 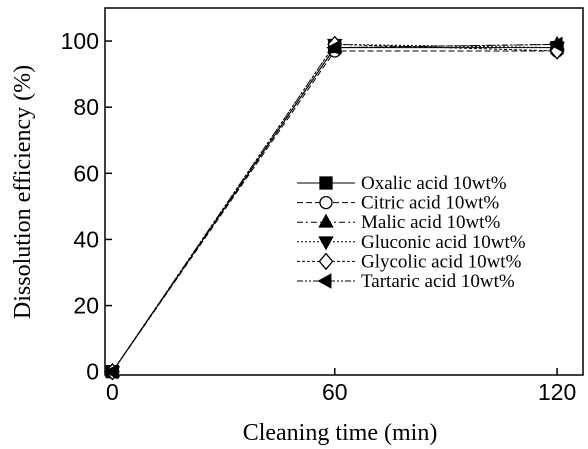 I want to click on x-axis-label: Cleaning time (min), so click(x=340, y=433).